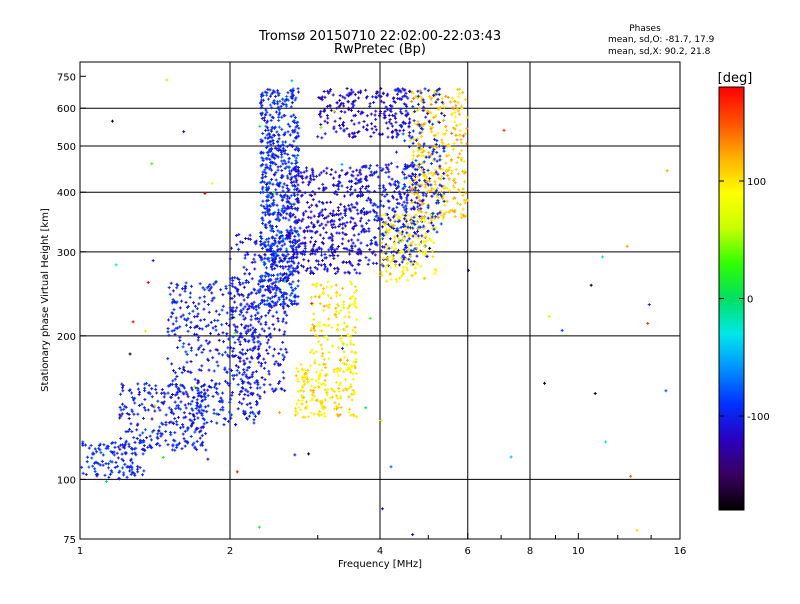  What do you see at coordinates (735, 78) in the screenshot?
I see `colorbar-unit-label: [deg]` at bounding box center [735, 78].